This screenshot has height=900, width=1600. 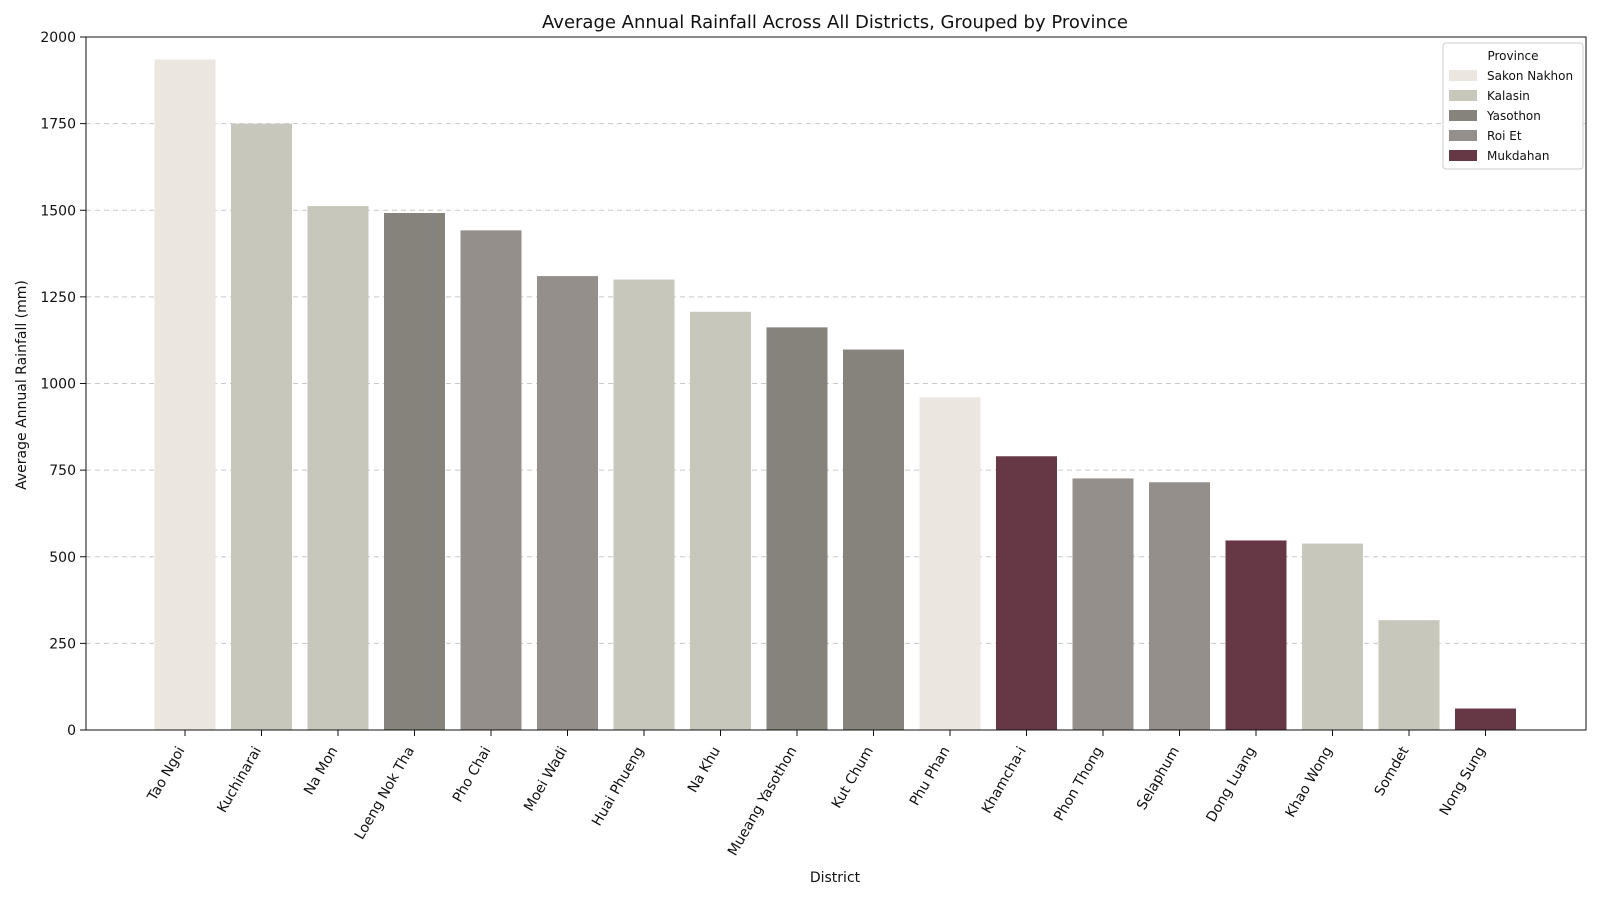 What do you see at coordinates (1231, 784) in the screenshot?
I see `x-tick-label: Dong Luang` at bounding box center [1231, 784].